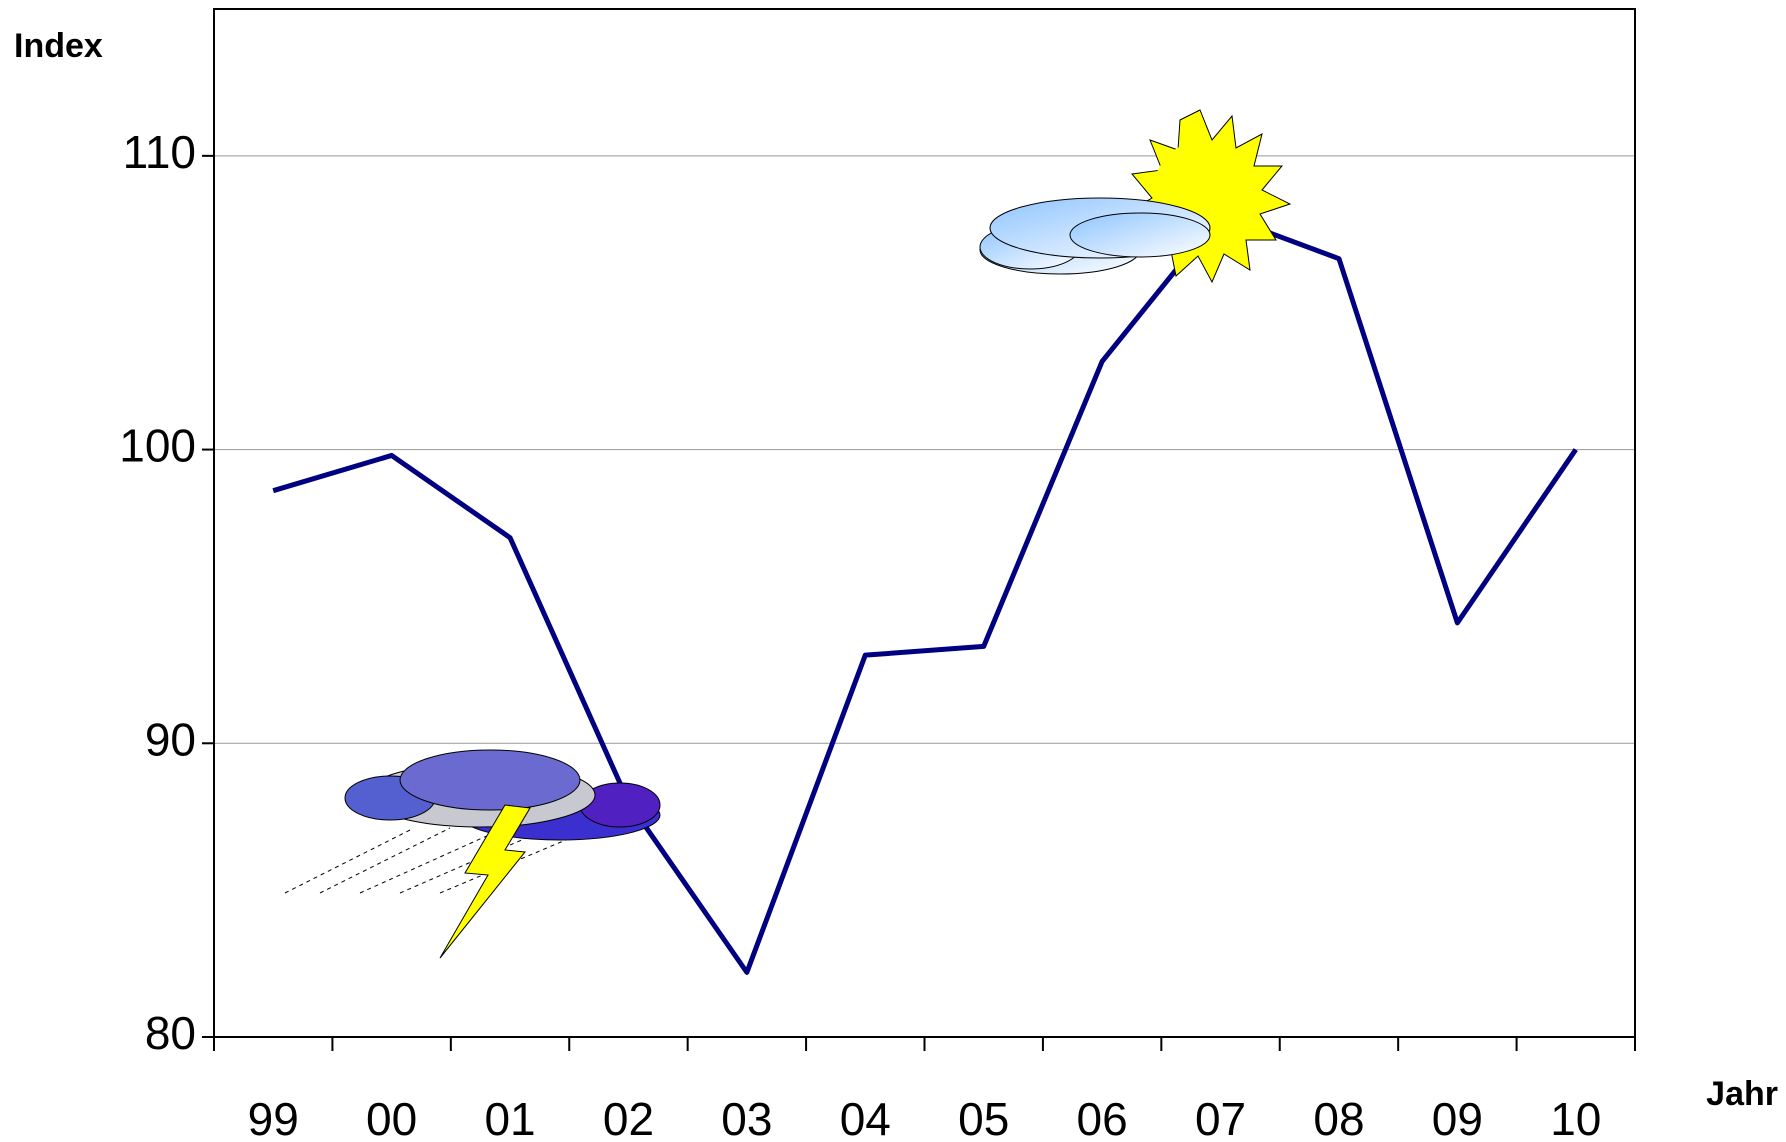 The height and width of the screenshot is (1142, 1786). What do you see at coordinates (157, 446) in the screenshot?
I see `y-tick-label: 100` at bounding box center [157, 446].